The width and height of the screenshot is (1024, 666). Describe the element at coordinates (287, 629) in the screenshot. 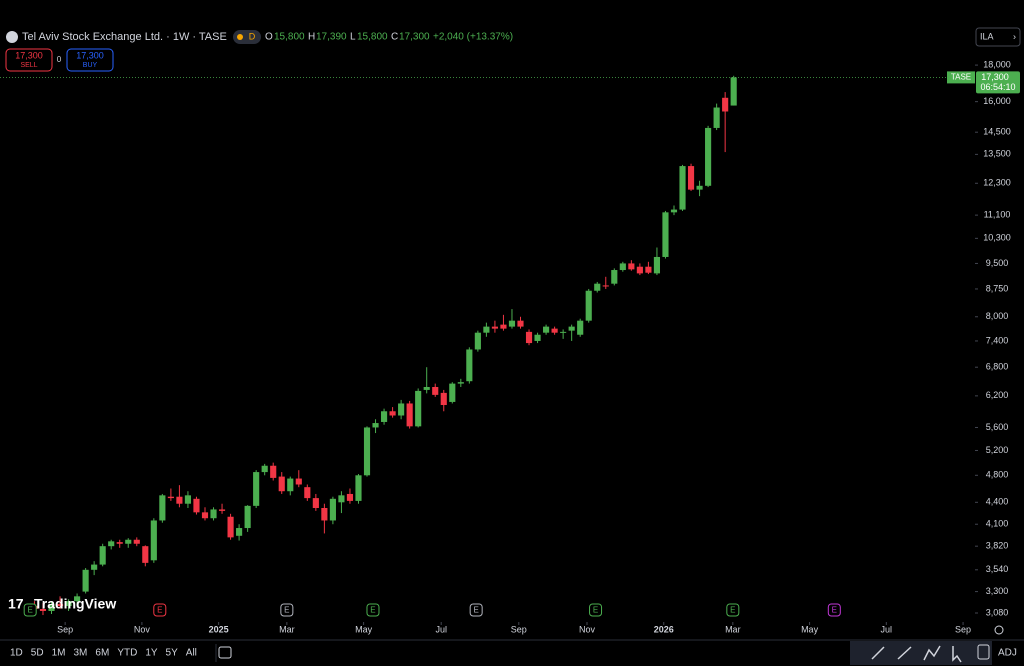

I see `x-tick-label: Mar` at that location.